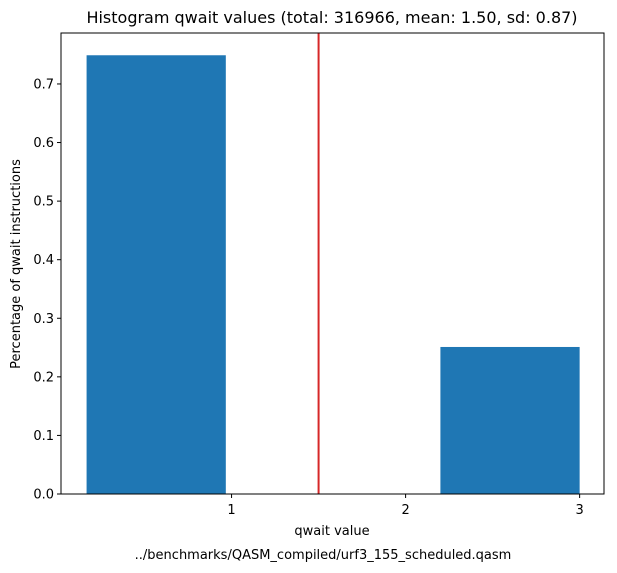  I want to click on y-tick-label: 0.2, so click(43, 377).